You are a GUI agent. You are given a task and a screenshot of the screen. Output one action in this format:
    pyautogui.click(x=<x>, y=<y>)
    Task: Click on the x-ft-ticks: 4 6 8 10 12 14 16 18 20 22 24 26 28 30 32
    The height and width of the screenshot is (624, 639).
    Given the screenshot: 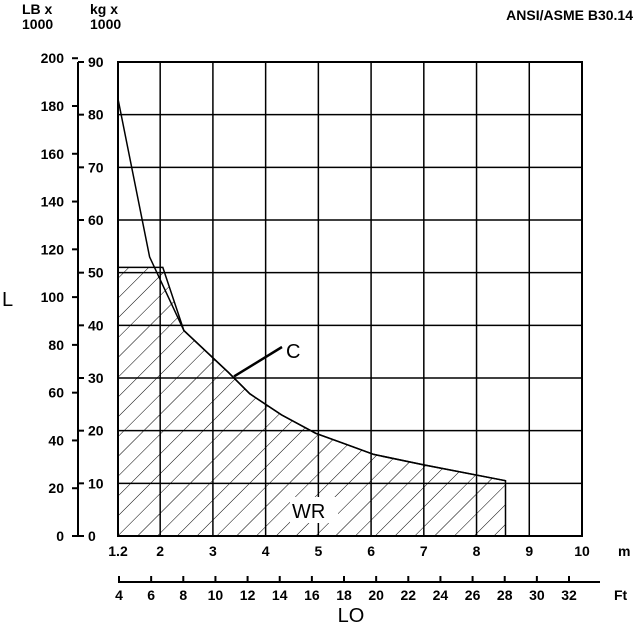 What is the action you would take?
    pyautogui.click(x=346, y=589)
    